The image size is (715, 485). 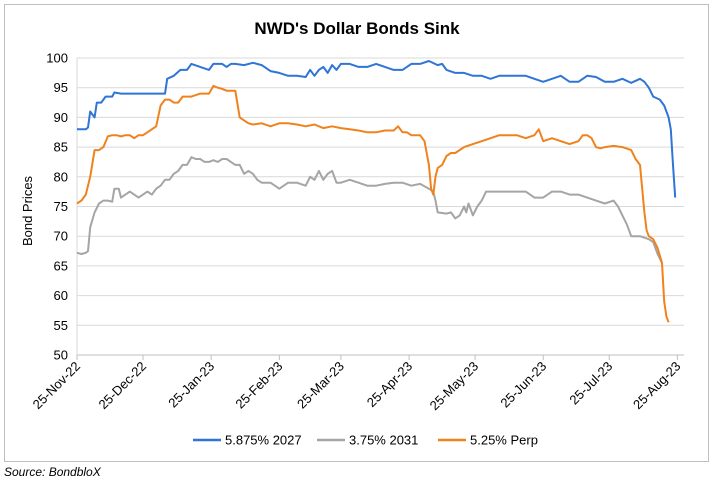 What do you see at coordinates (123, 386) in the screenshot?
I see `x-tick-label: 25-Dec-22` at bounding box center [123, 386].